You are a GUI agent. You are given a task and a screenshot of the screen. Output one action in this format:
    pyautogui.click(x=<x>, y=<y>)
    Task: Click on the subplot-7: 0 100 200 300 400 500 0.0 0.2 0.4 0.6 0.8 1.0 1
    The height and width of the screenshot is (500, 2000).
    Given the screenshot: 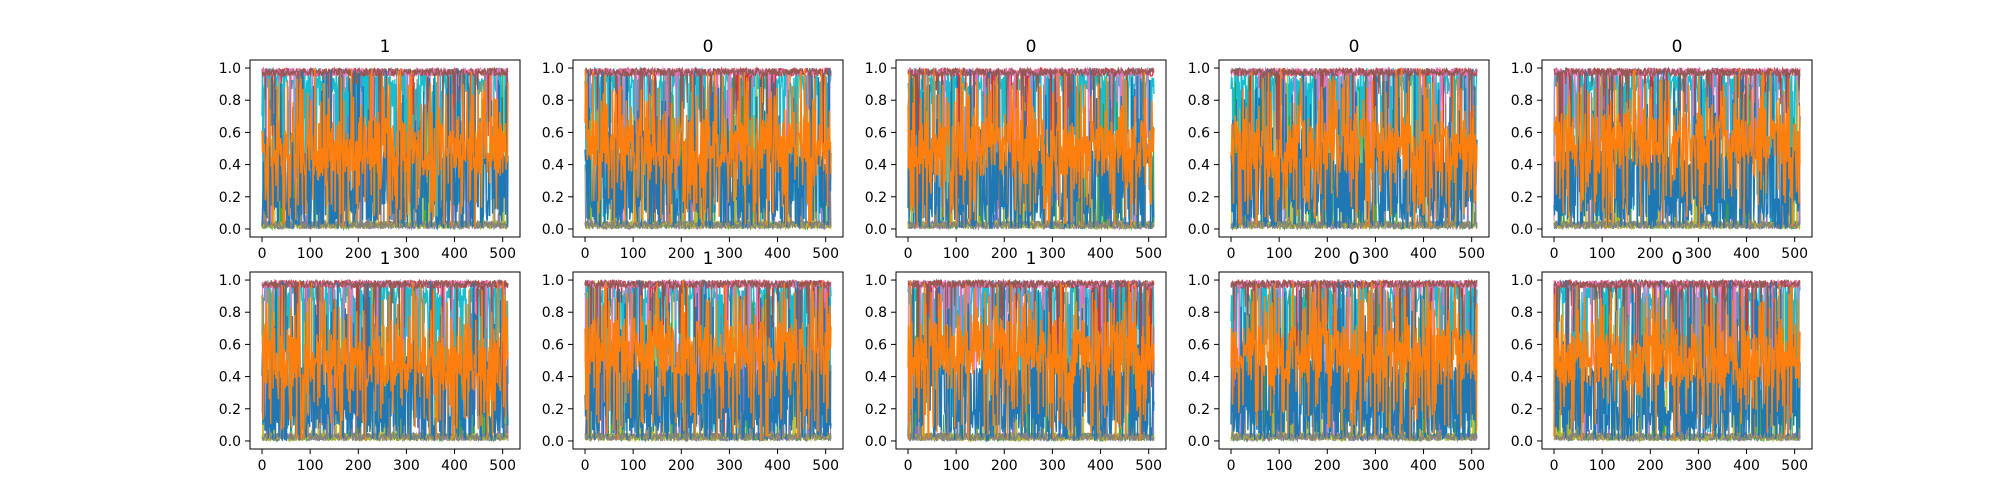 What is the action you would take?
    pyautogui.click(x=693, y=361)
    